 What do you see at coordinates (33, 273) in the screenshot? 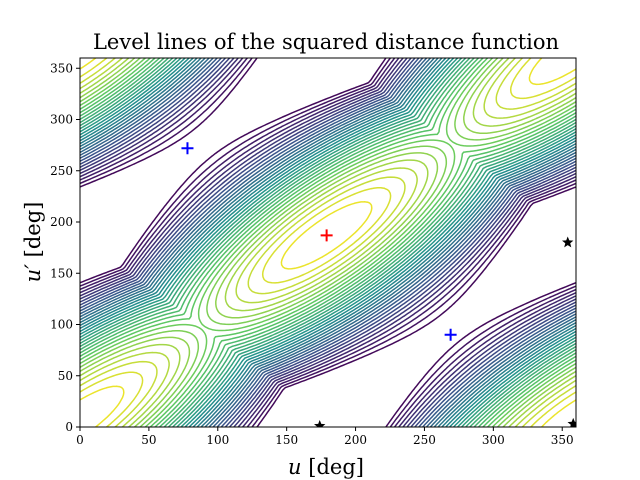
I see `y-axis-symbol: u′` at bounding box center [33, 273].